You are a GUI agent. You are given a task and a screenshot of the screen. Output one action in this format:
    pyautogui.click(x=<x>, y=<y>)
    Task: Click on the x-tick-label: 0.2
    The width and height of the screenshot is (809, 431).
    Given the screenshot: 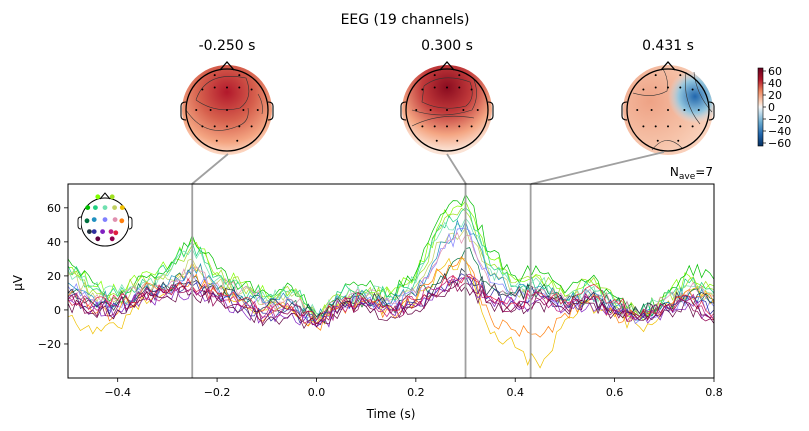 What is the action you would take?
    pyautogui.click(x=416, y=392)
    